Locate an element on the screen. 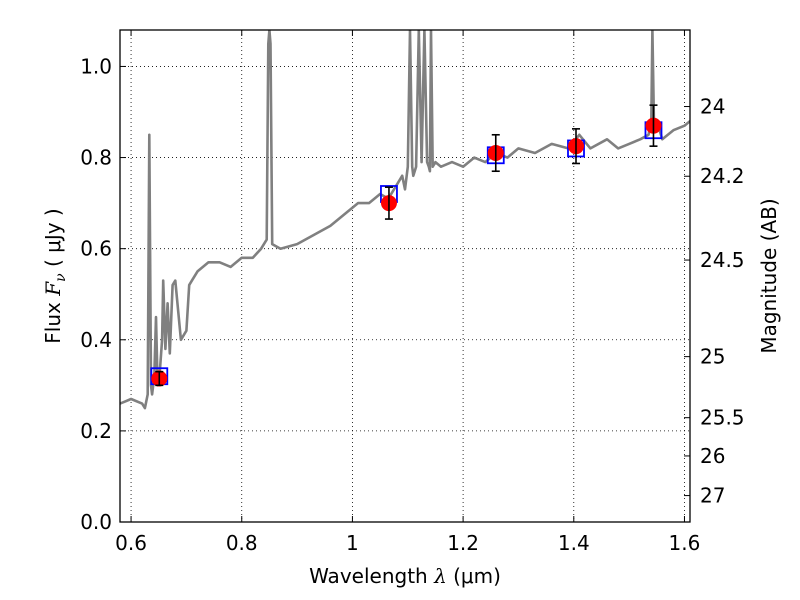  y-tick-label: 0.6 is located at coordinates (96, 249).